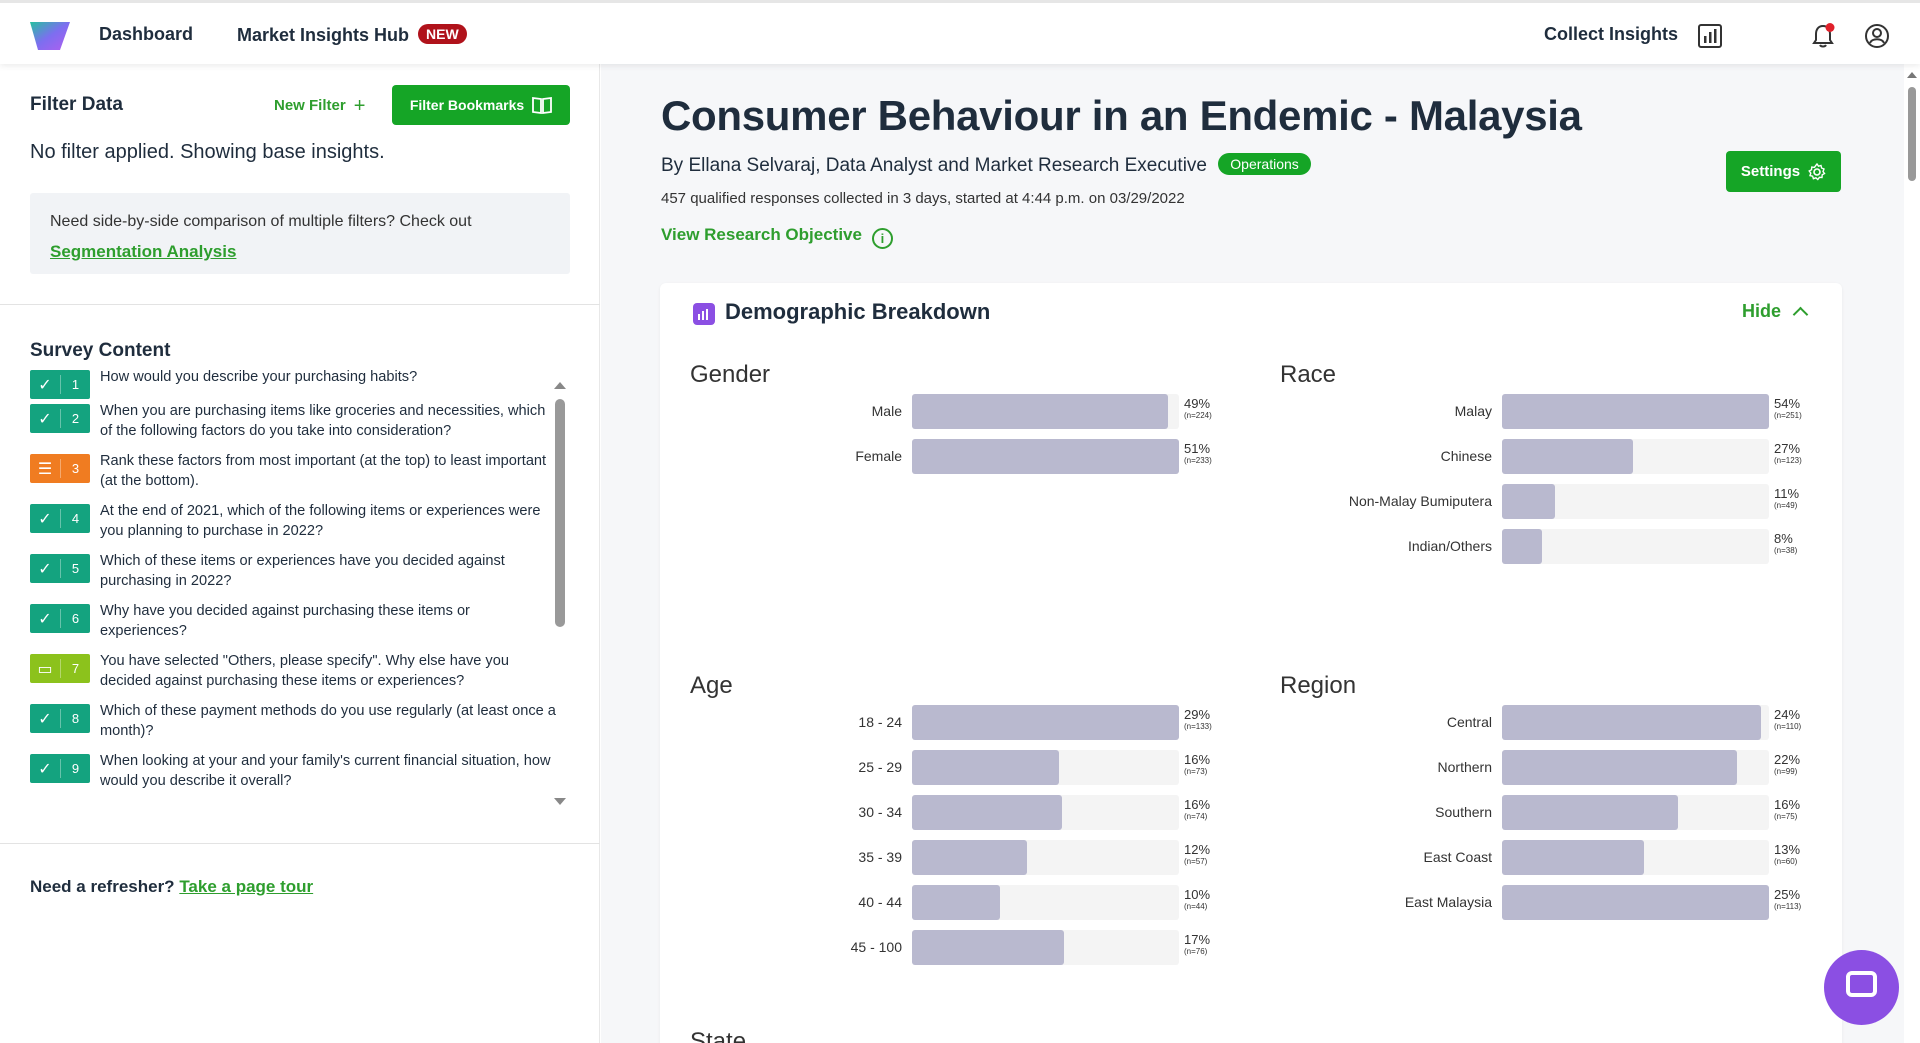  What do you see at coordinates (1787, 804) in the screenshot?
I see `region-bar-percent: 16%` at bounding box center [1787, 804].